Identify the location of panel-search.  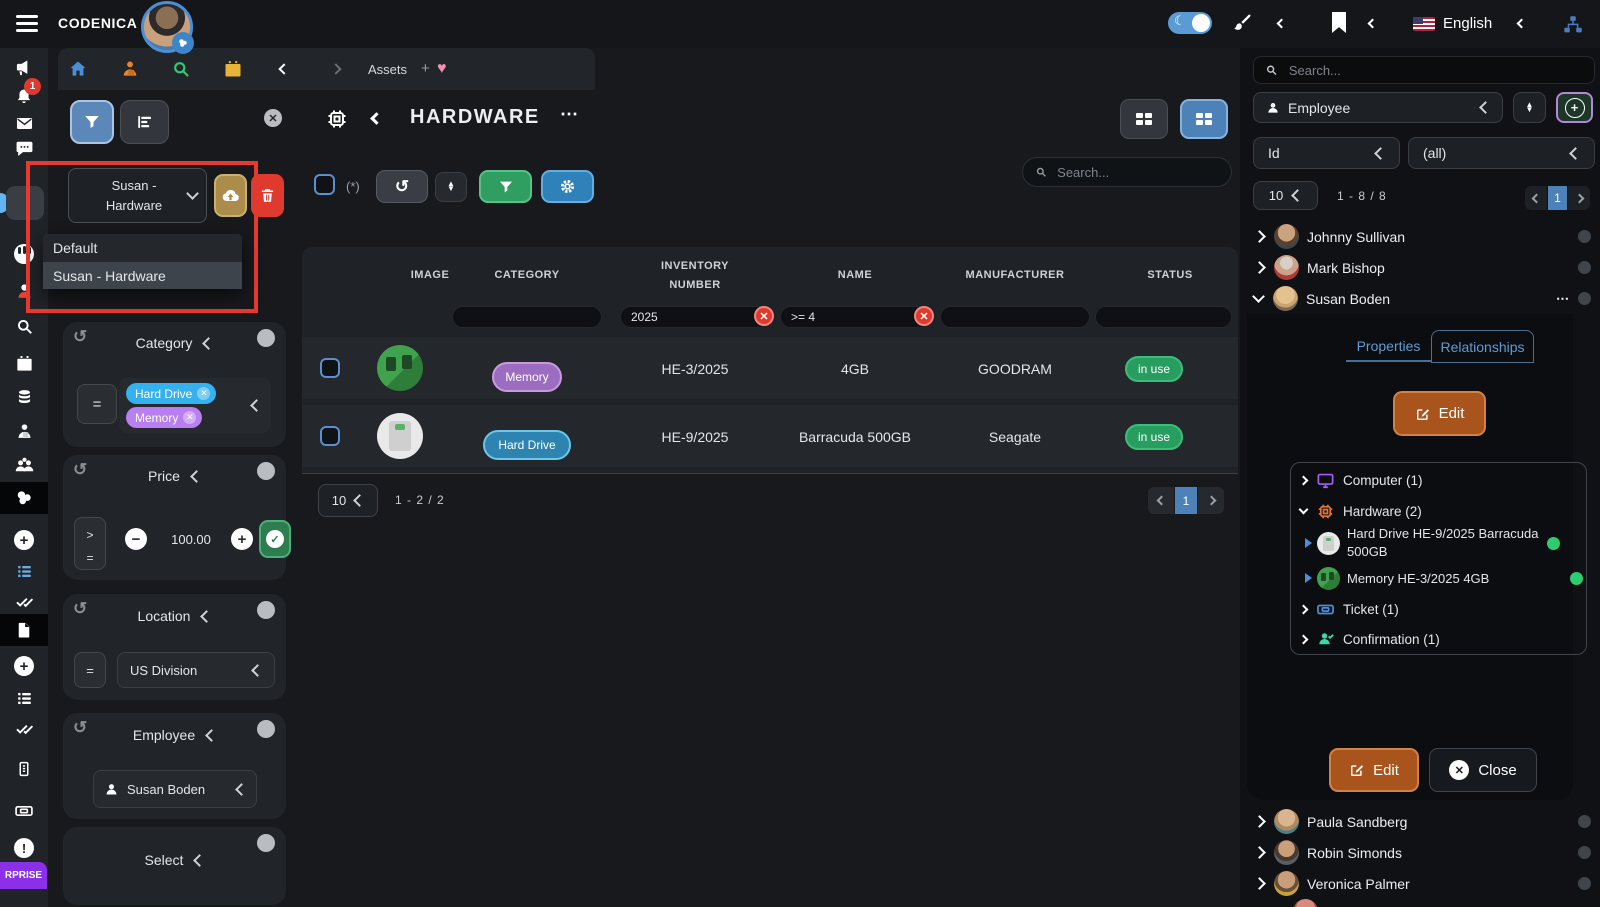
(1424, 70).